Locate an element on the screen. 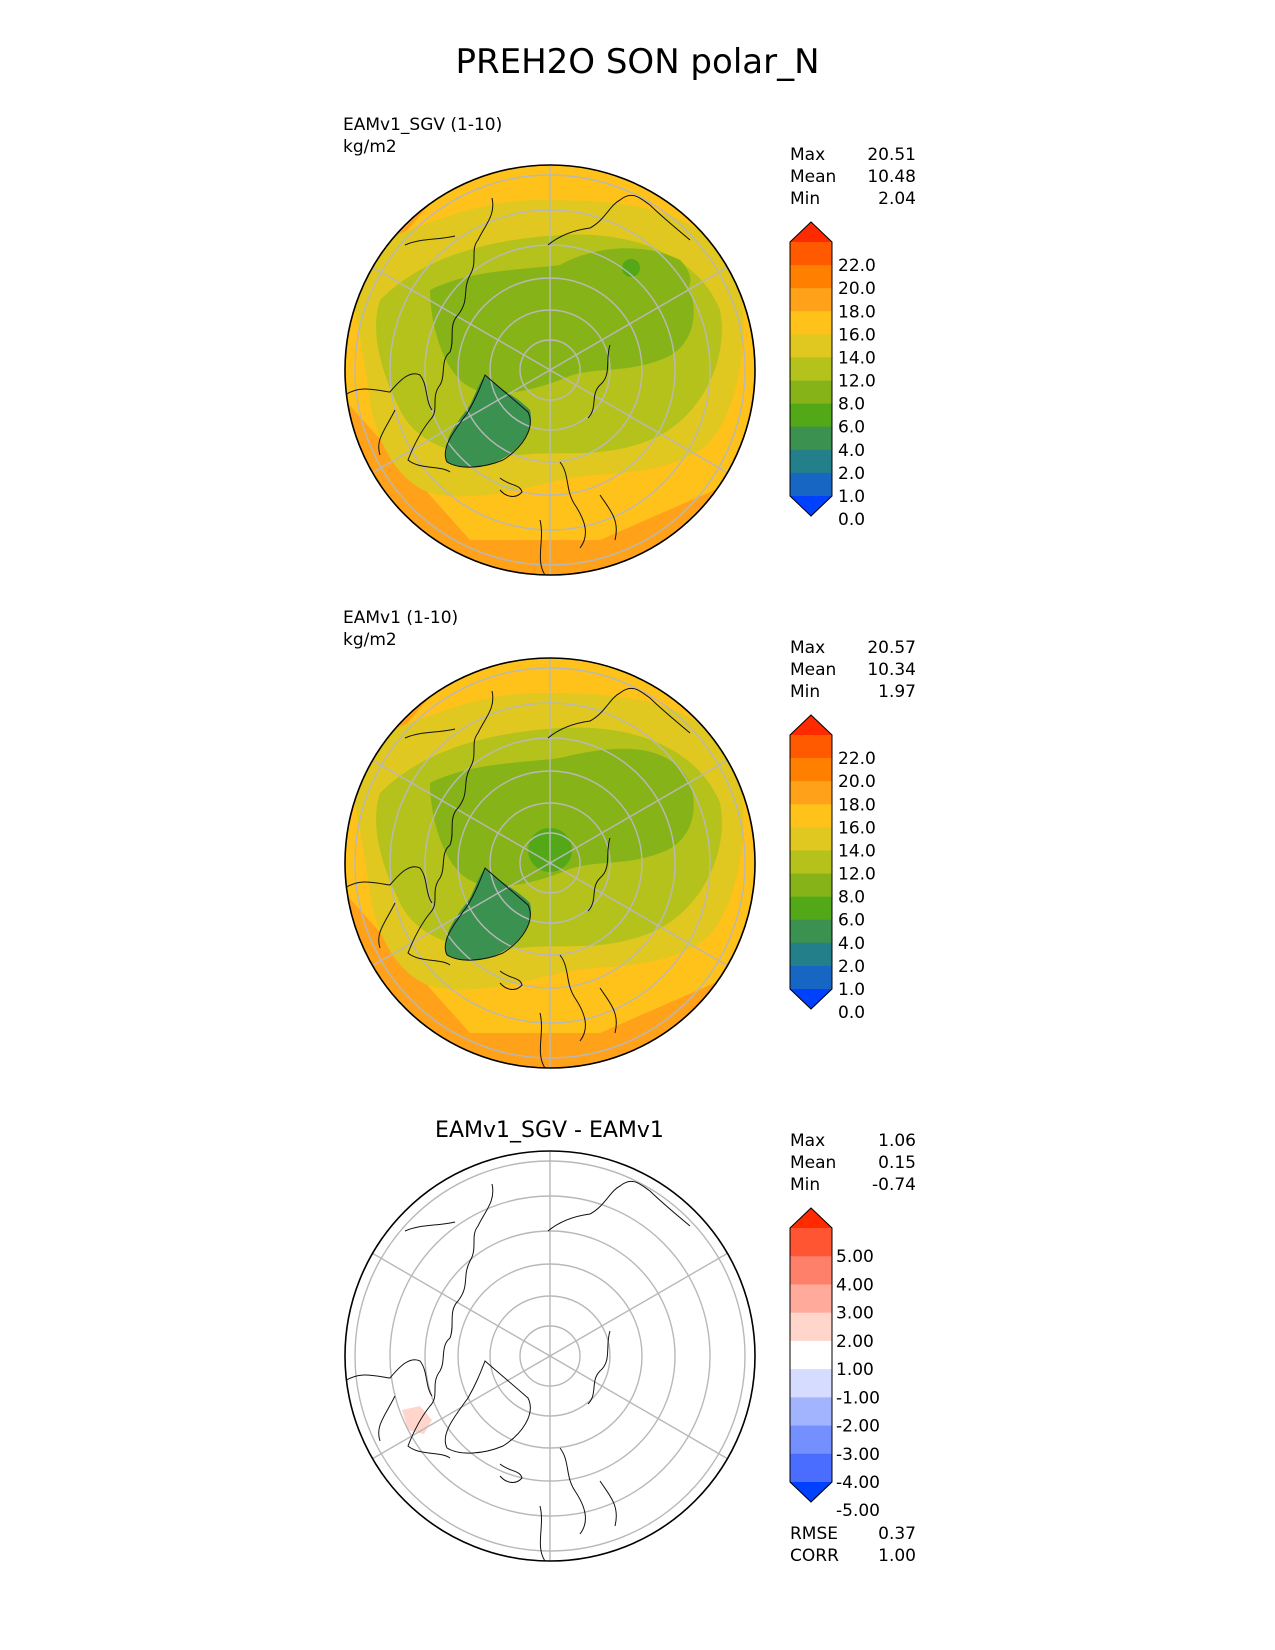 Image resolution: width=1275 pixels, height=1650 pixels. difference-stats: Max 1.06 Mean 0.15 Min -0.74 is located at coordinates (853, 1163).